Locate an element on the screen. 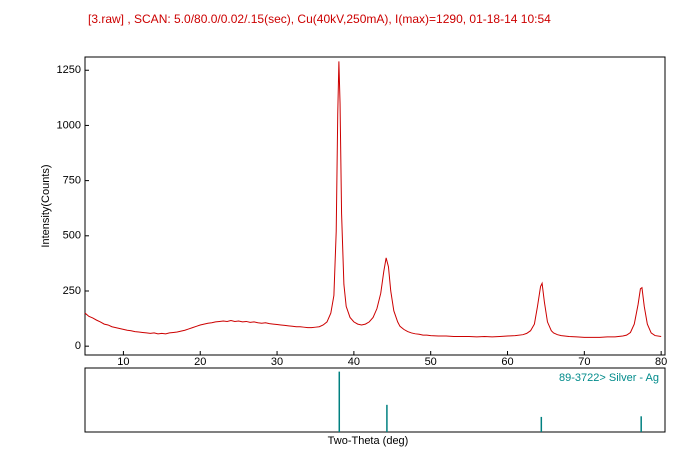  x-tick-label: 70 is located at coordinates (584, 362).